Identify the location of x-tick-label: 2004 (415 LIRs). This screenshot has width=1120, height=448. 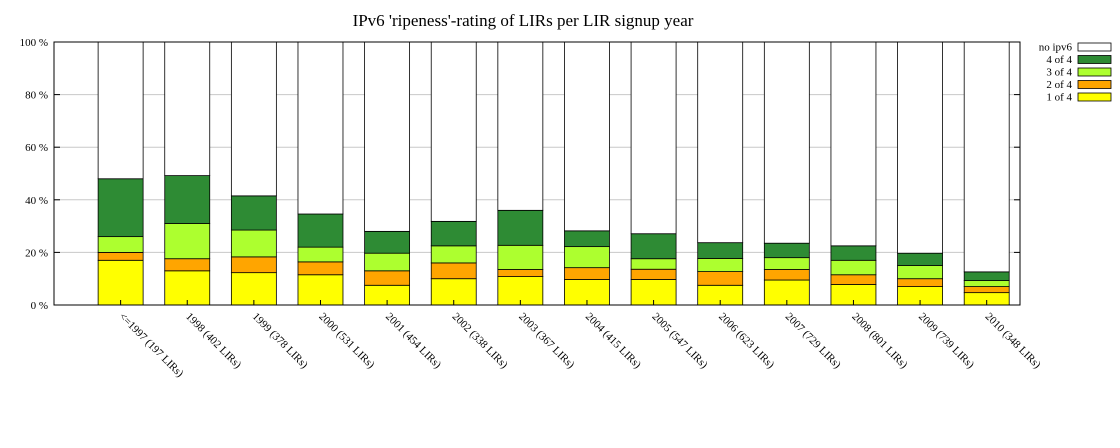
(613, 341).